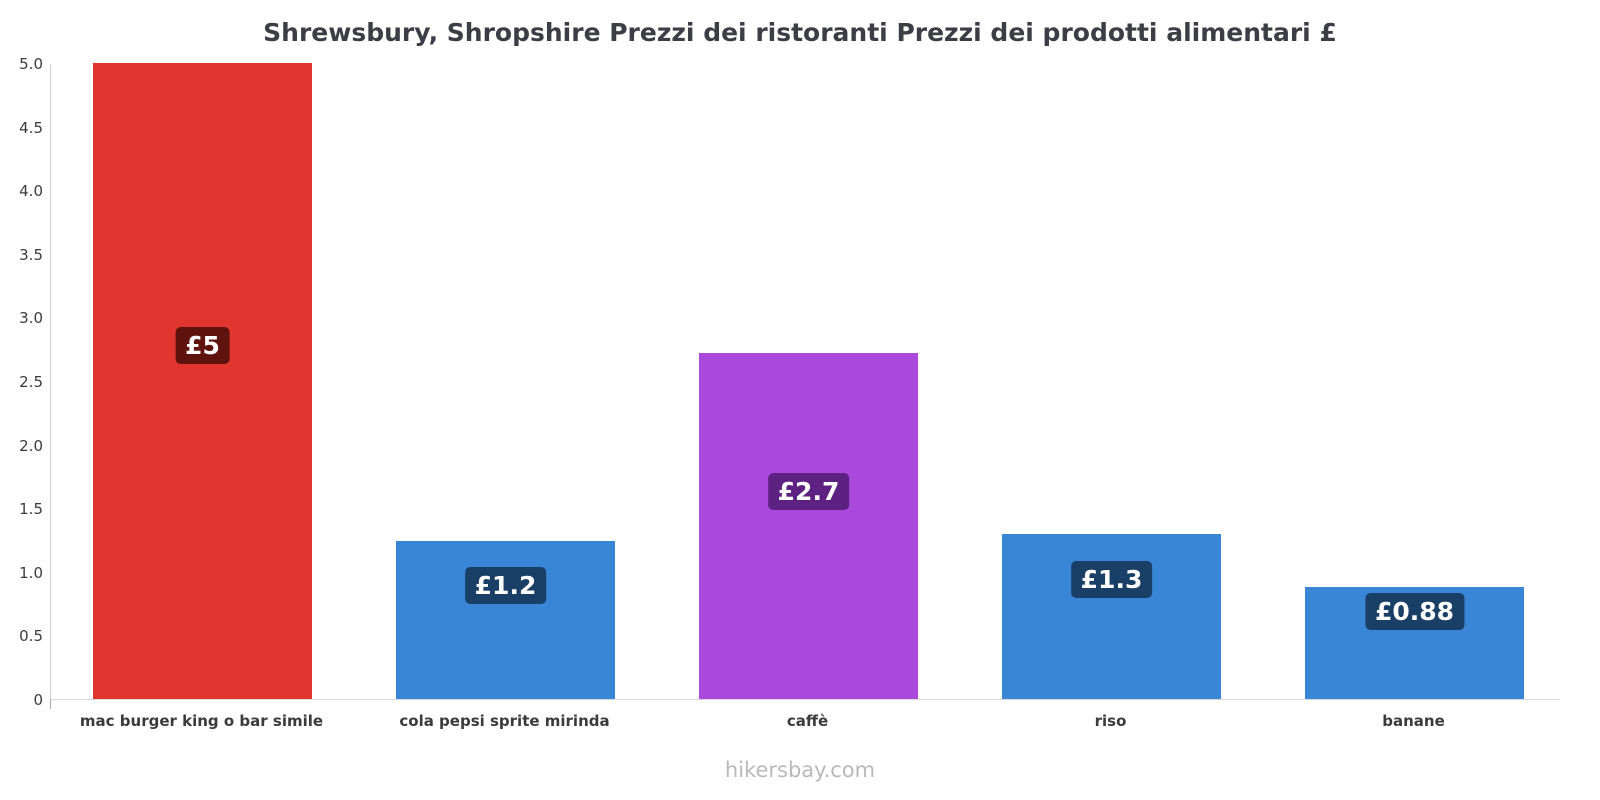 Image resolution: width=1600 pixels, height=800 pixels. Describe the element at coordinates (504, 721) in the screenshot. I see `x-label-cola: cola pepsi sprite mirinda` at that location.